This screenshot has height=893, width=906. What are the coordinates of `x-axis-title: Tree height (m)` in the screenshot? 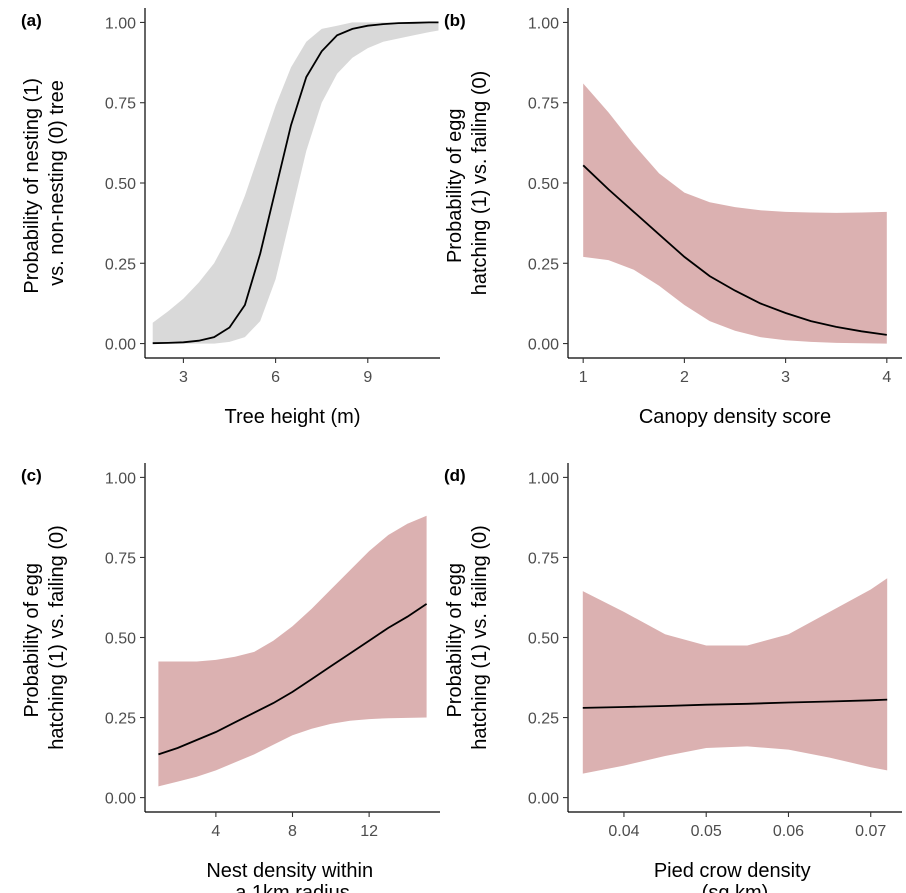 It's located at (293, 417).